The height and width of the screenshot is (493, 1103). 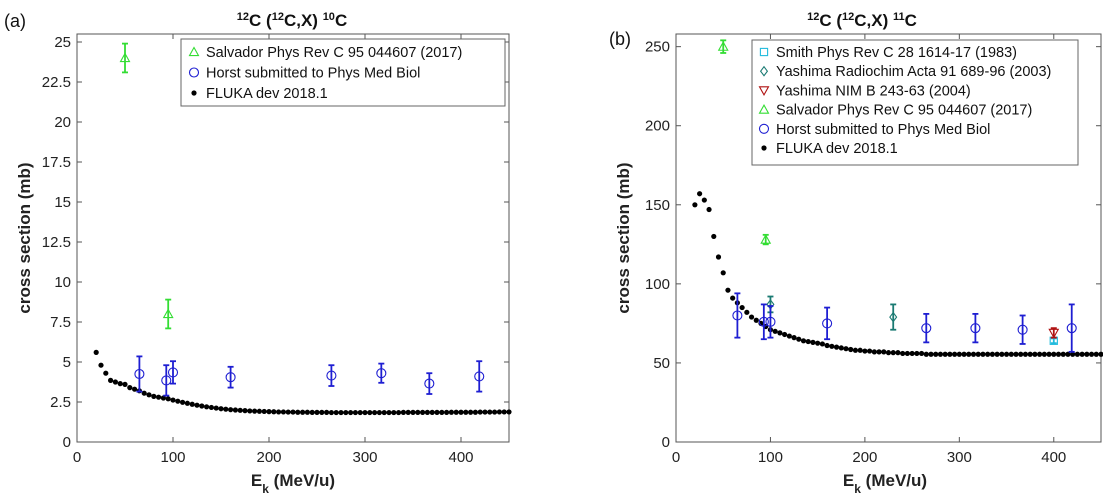 What do you see at coordinates (343, 72) in the screenshot?
I see `panel-a-legend-box` at bounding box center [343, 72].